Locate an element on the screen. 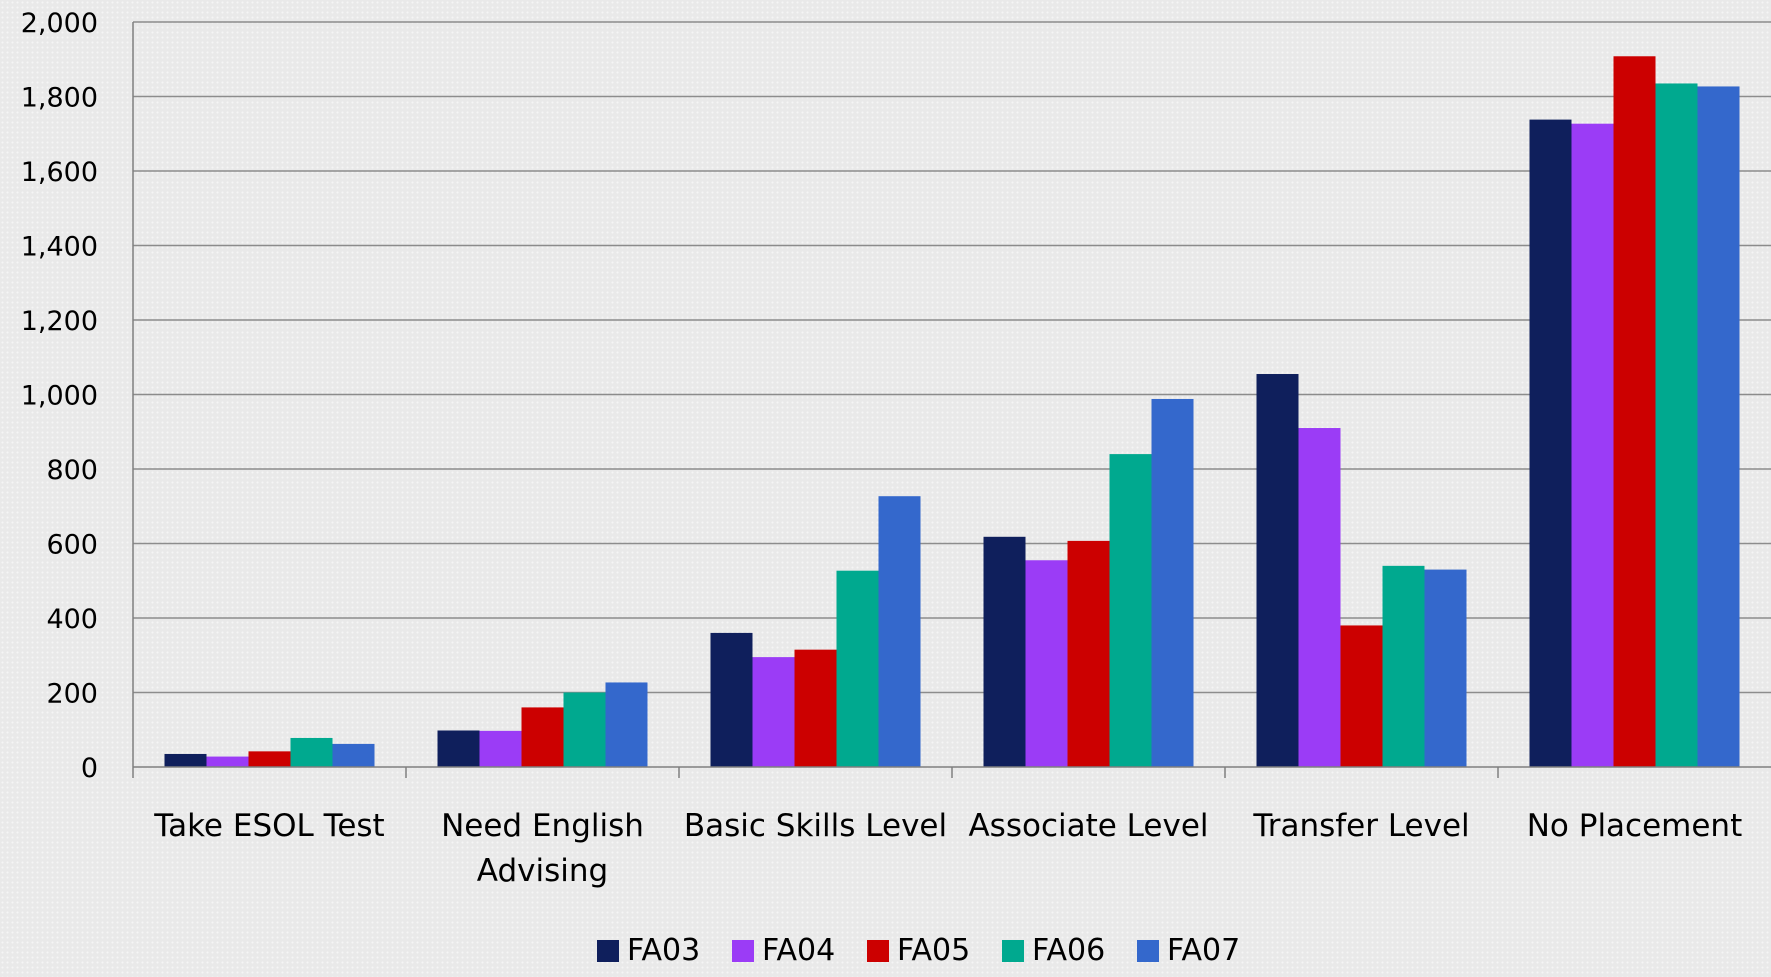 The height and width of the screenshot is (977, 1771). legend-label-fa06: FA06 is located at coordinates (1068, 950).